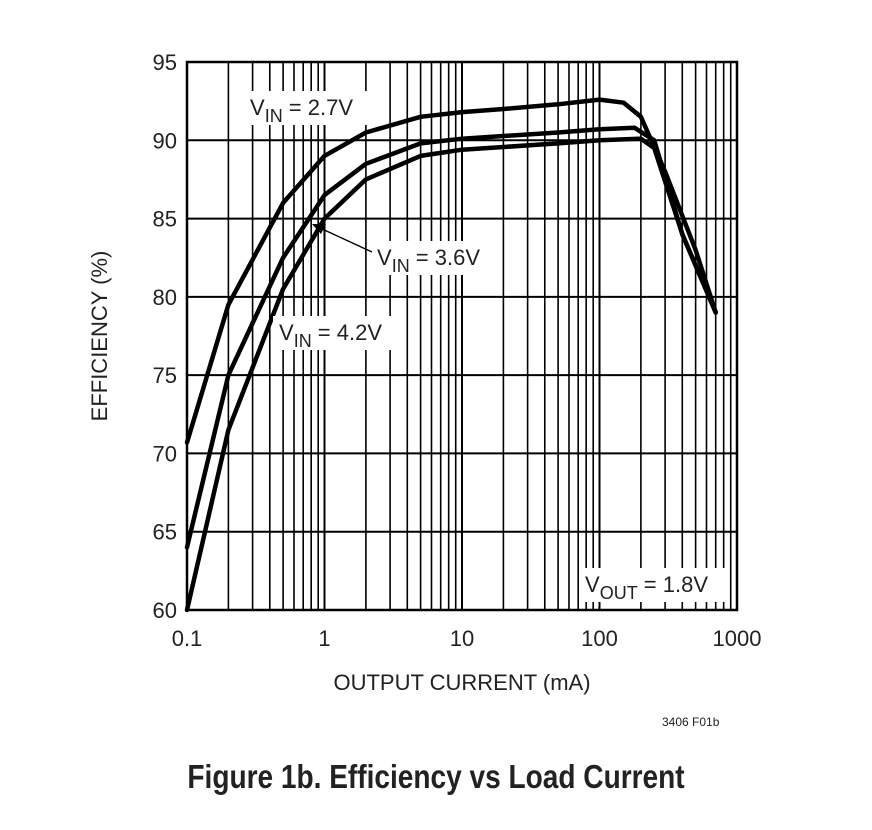 The width and height of the screenshot is (872, 830). I want to click on vout-annotation: VOUT = 1.8V, so click(646, 587).